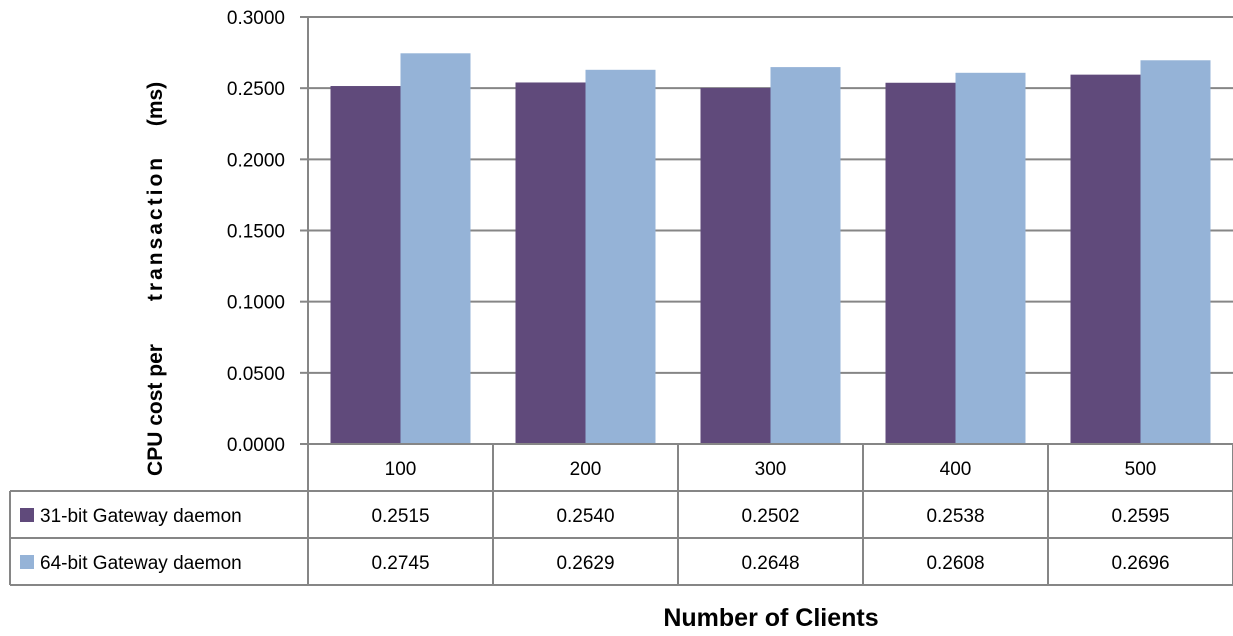  I want to click on data-label: 0.2515, so click(400, 516).